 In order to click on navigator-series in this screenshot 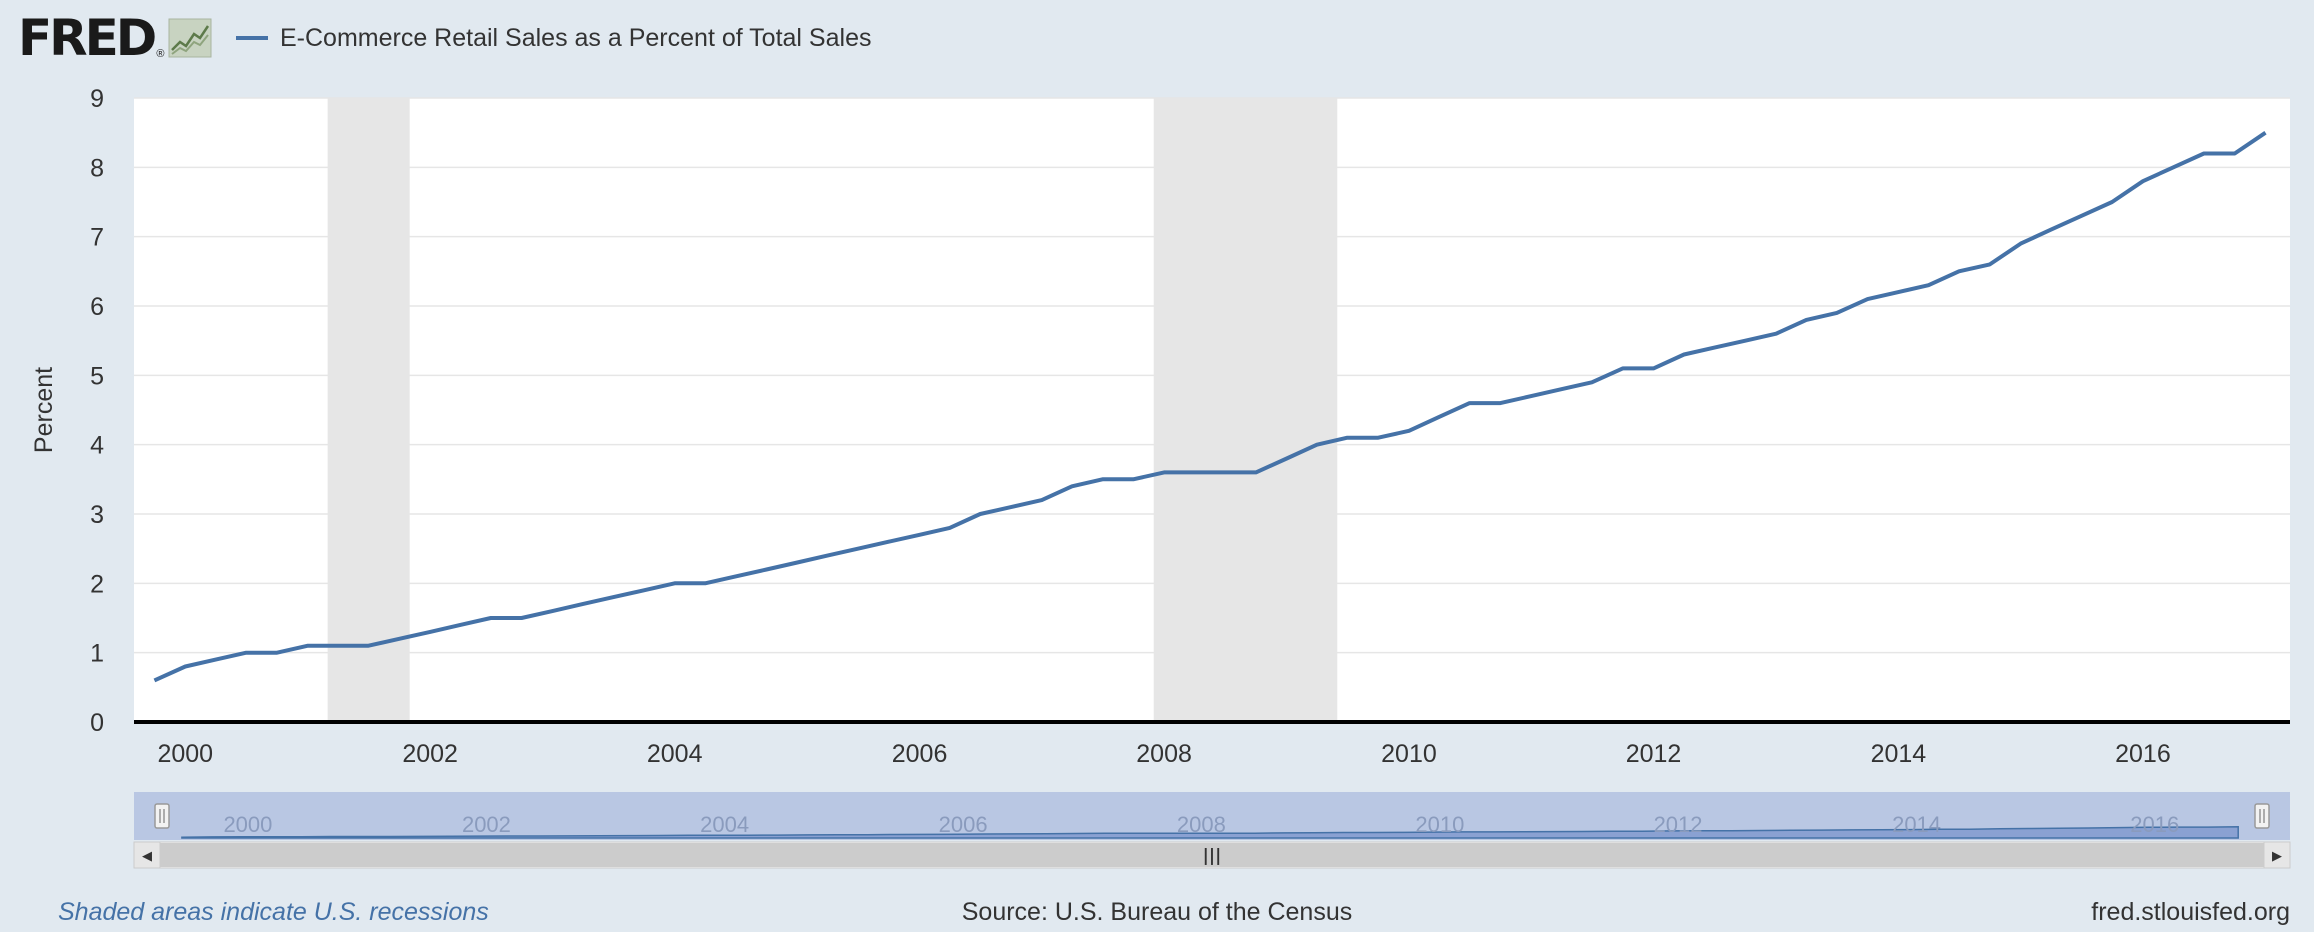, I will do `click(1210, 832)`.